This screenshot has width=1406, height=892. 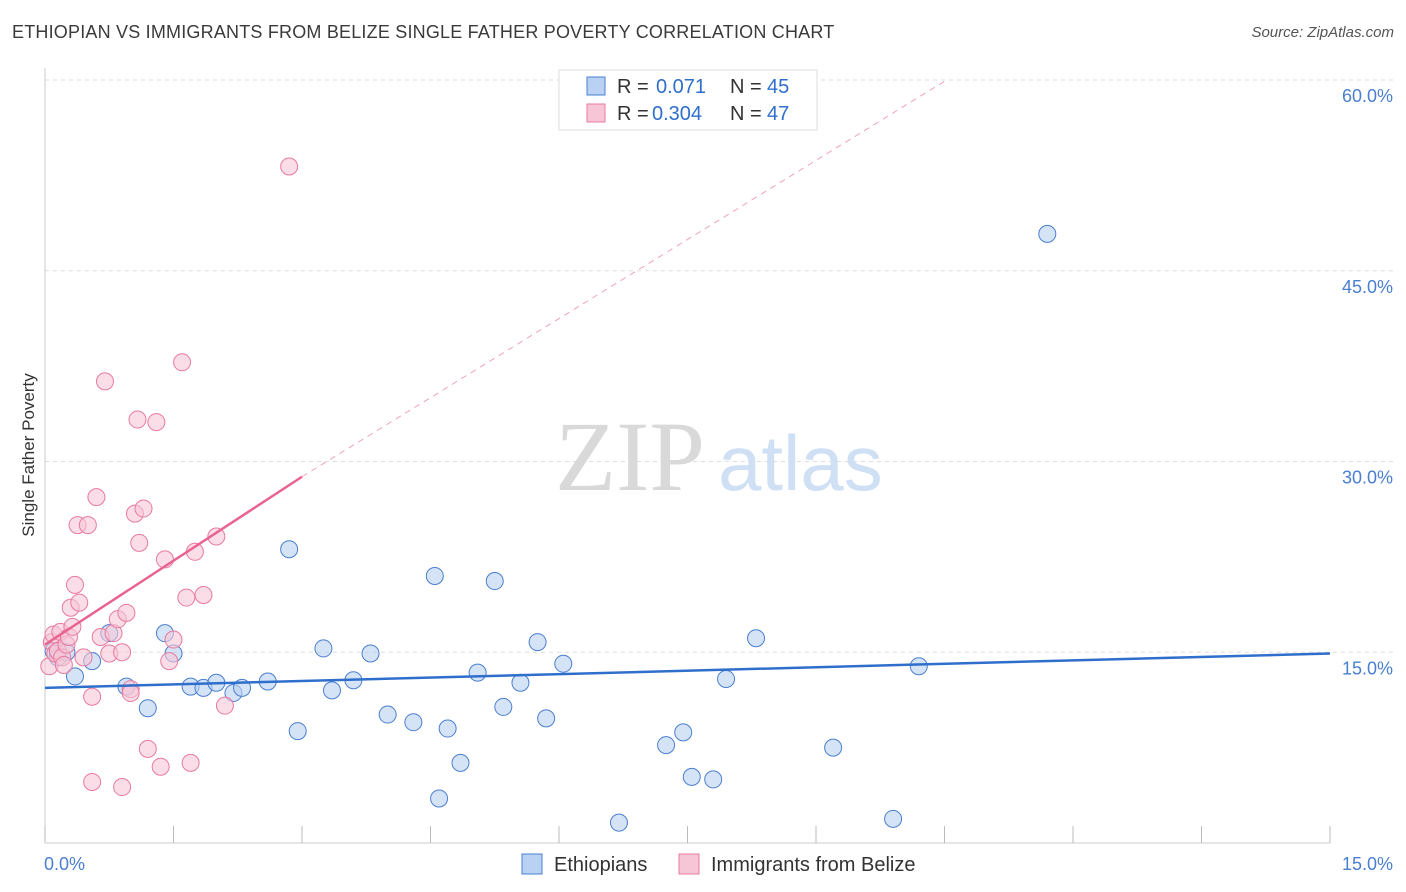 I want to click on legend-swatch-belize, so click(x=596, y=113).